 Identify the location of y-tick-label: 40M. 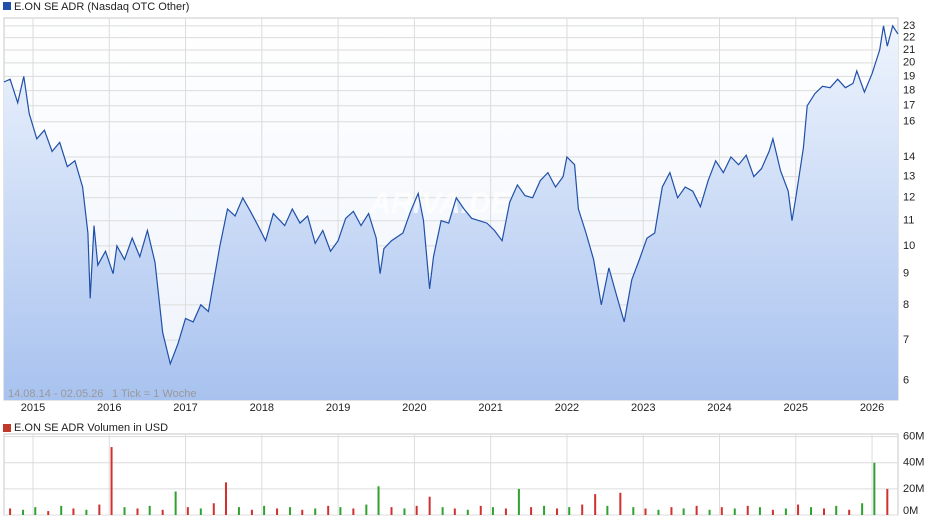
(913, 463).